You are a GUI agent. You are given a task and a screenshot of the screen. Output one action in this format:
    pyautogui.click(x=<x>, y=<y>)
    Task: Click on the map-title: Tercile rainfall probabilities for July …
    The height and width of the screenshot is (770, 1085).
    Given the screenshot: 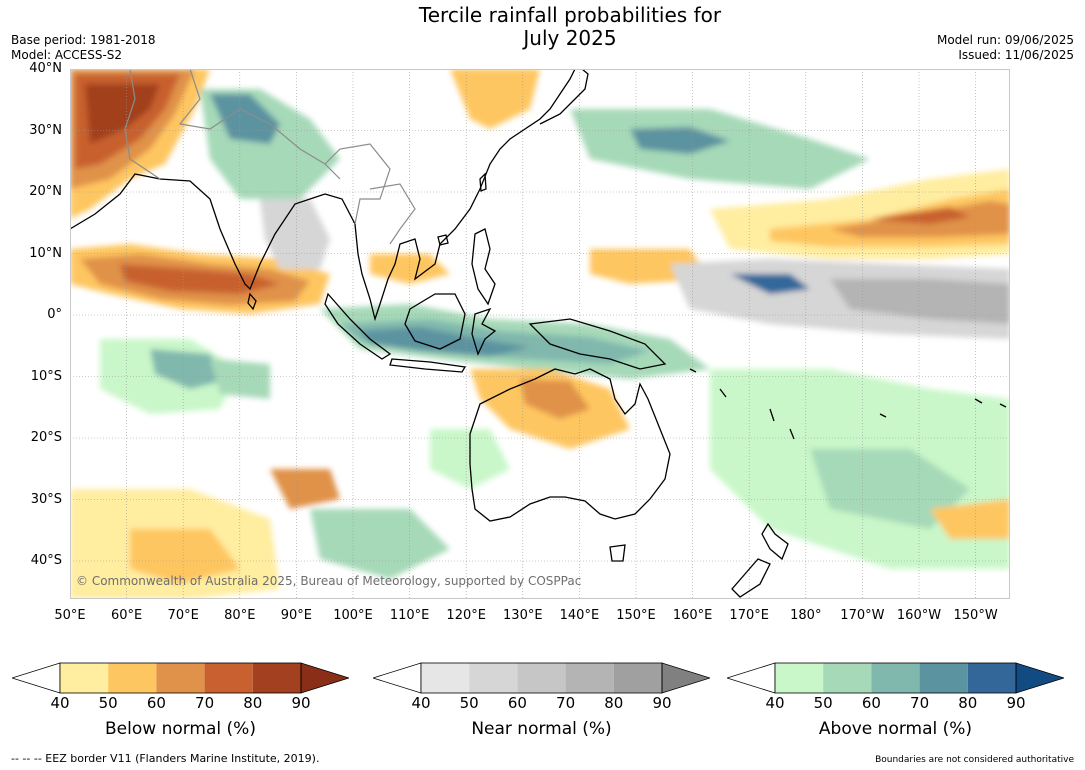 What is the action you would take?
    pyautogui.click(x=542, y=27)
    